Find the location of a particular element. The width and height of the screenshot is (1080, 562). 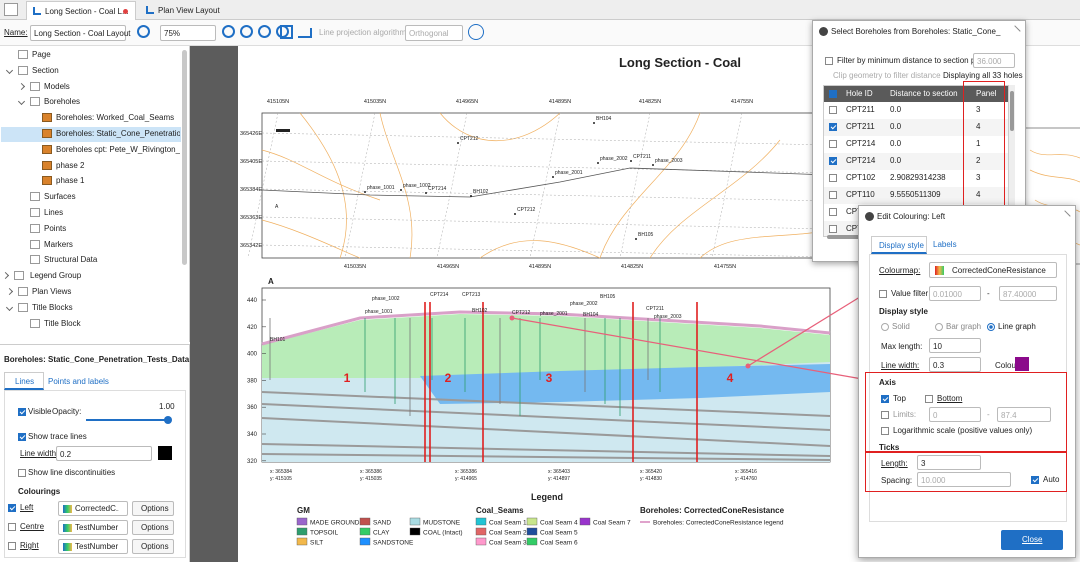

tab: Plan View Layout is located at coordinates (195, 10).